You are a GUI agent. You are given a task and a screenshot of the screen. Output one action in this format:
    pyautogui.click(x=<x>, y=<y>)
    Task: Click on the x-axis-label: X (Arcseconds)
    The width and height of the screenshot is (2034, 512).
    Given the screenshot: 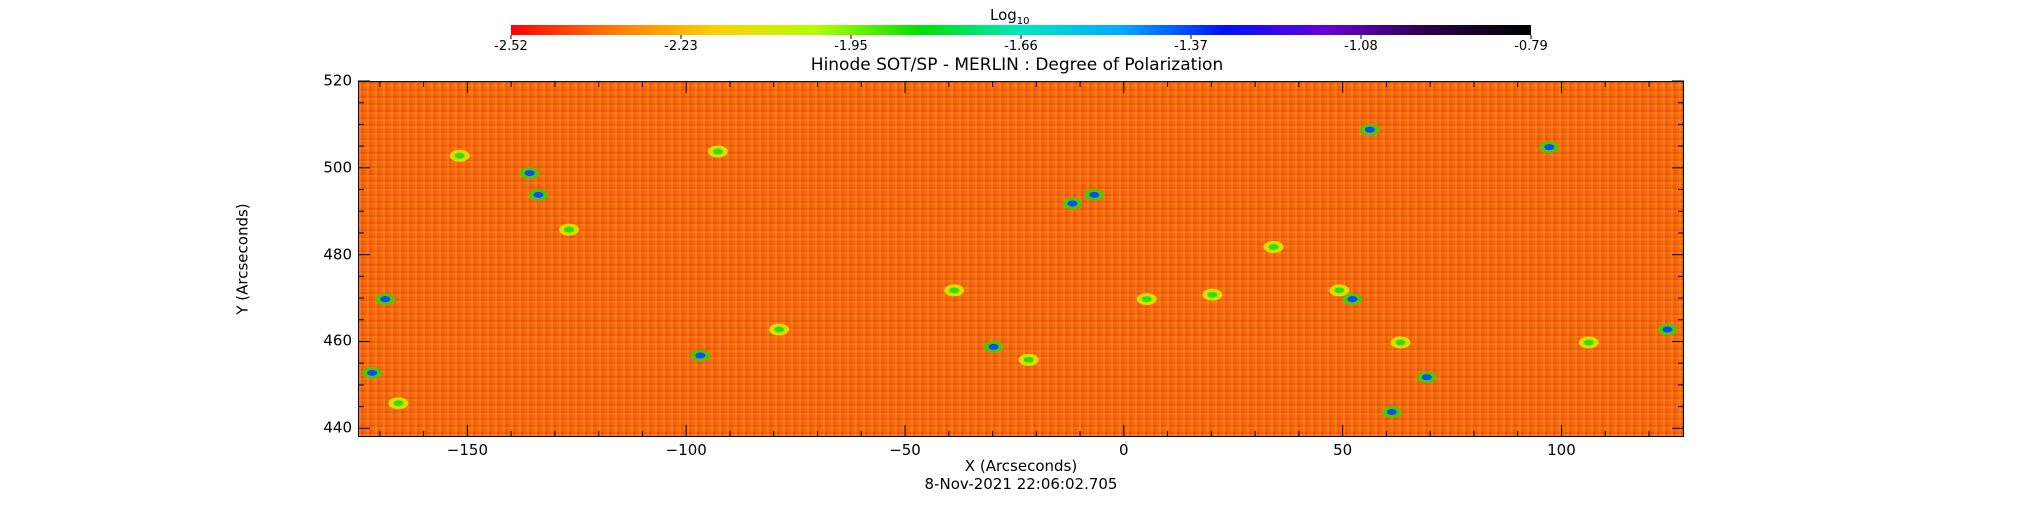 What is the action you would take?
    pyautogui.click(x=1021, y=466)
    